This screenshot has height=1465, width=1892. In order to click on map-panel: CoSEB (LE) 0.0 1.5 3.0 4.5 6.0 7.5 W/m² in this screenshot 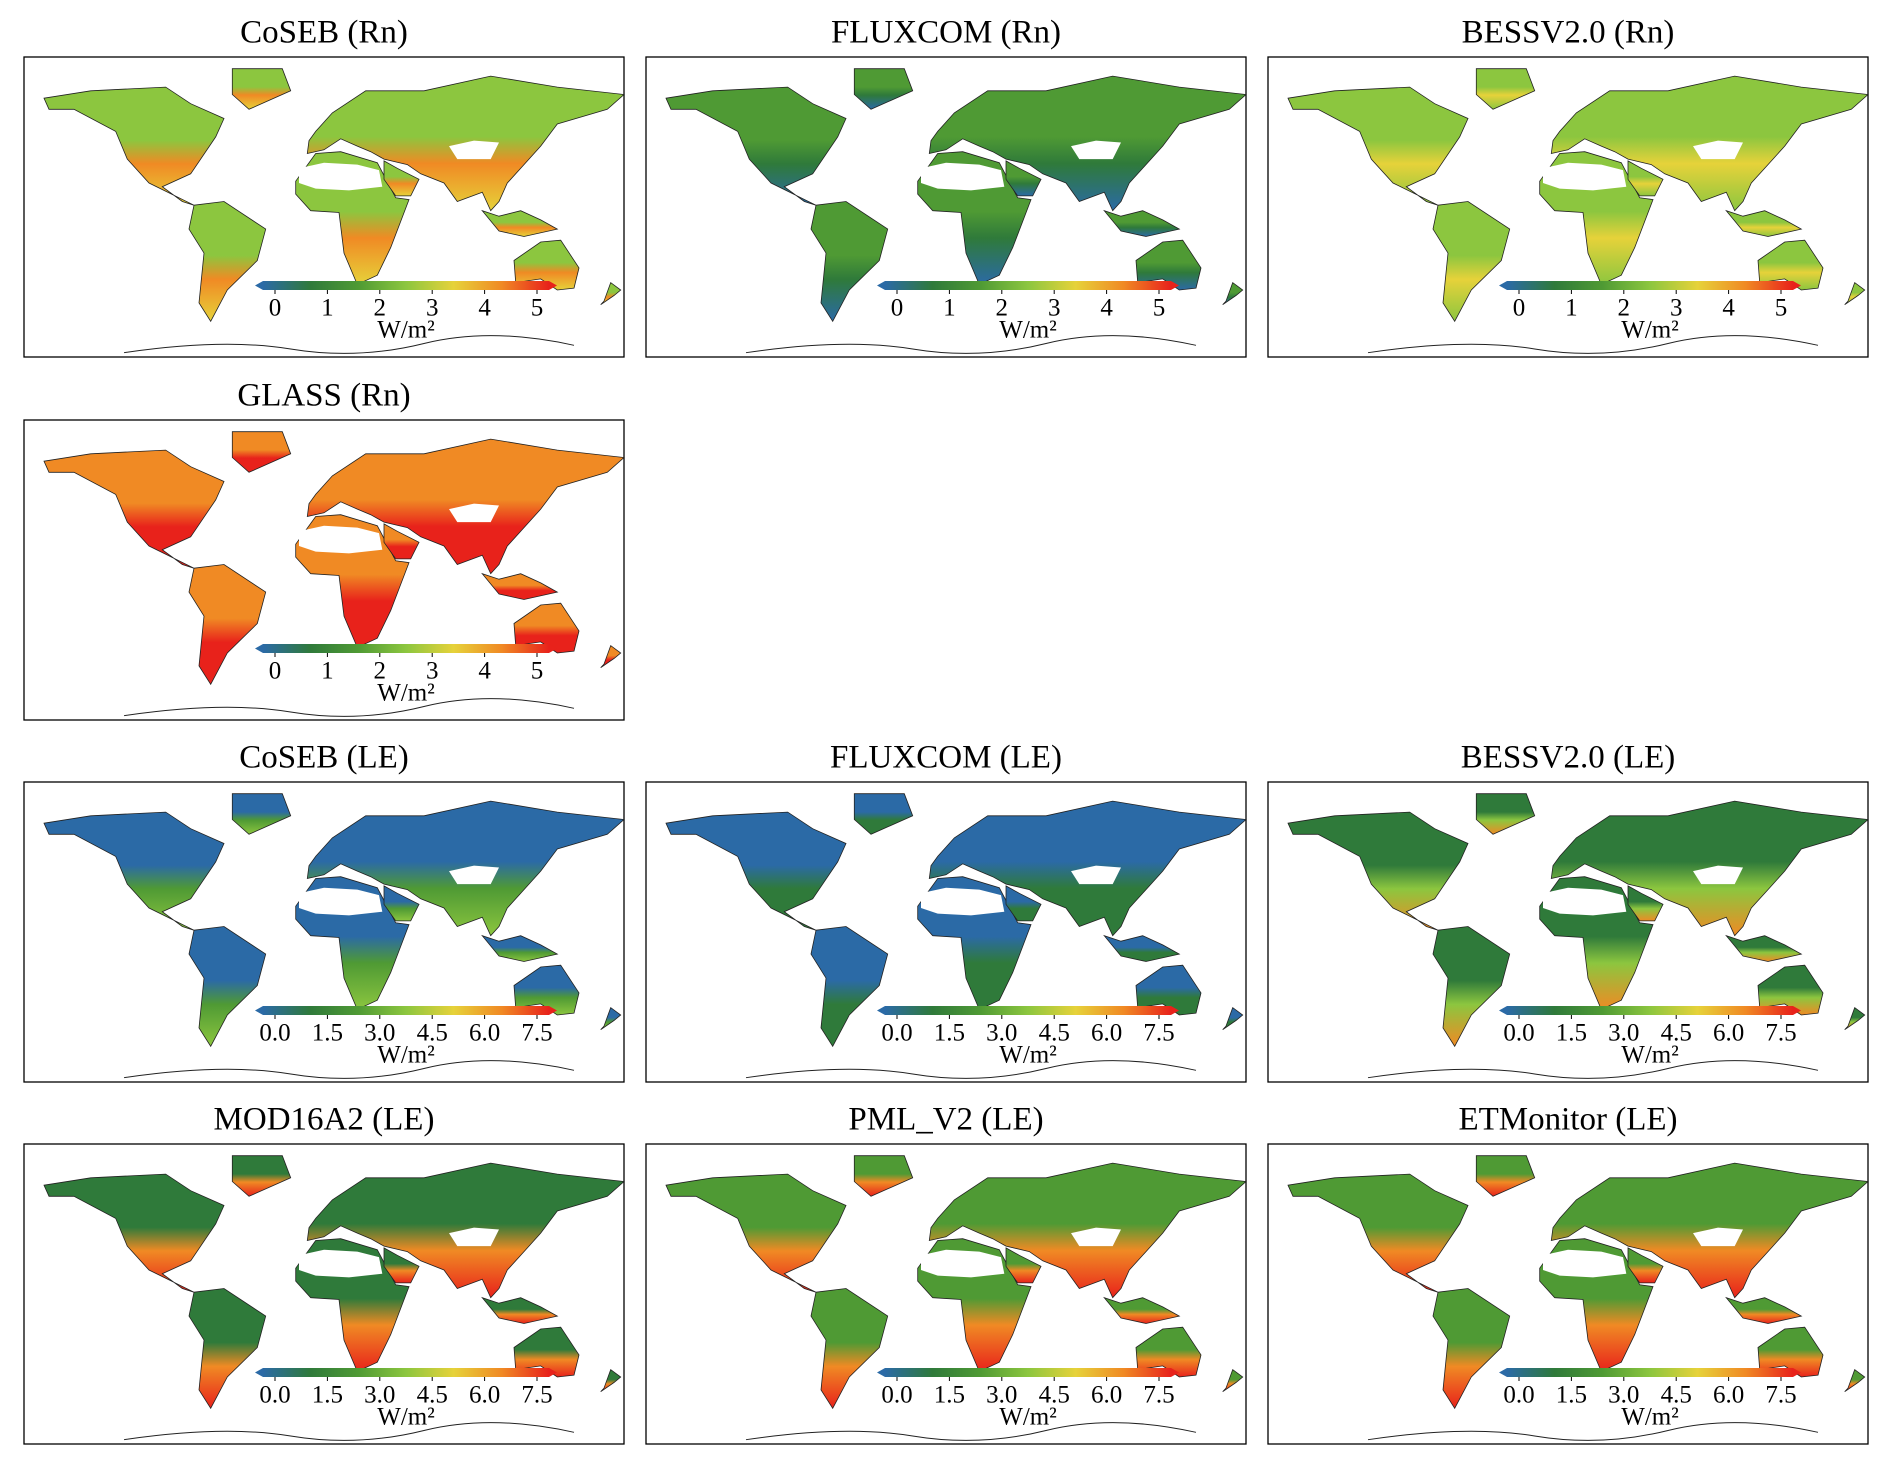, I will do `click(324, 911)`.